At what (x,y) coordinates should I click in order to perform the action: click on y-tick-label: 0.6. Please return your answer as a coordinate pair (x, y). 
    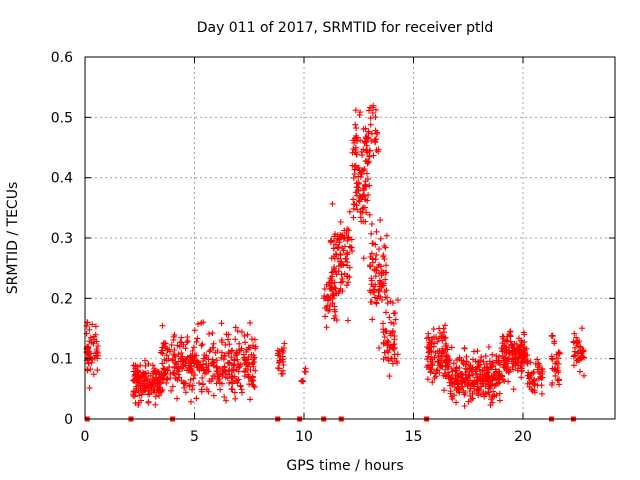
    Looking at the image, I should click on (62, 58).